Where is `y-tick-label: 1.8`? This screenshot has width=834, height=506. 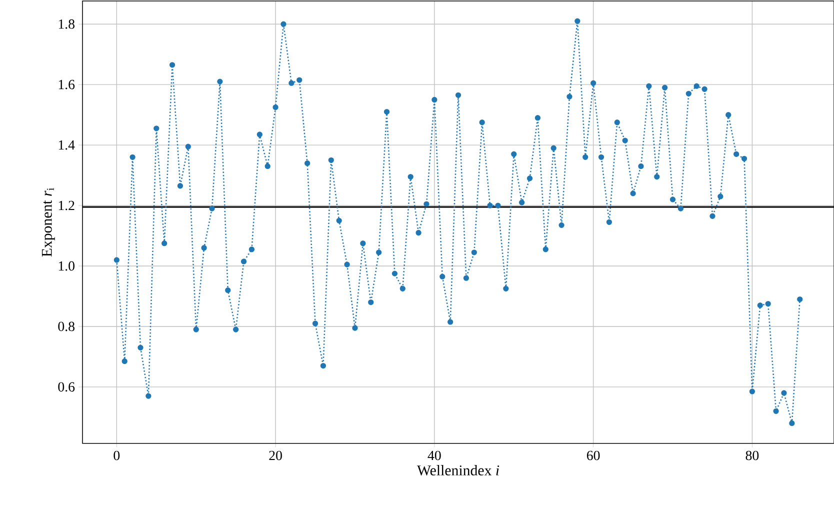 y-tick-label: 1.8 is located at coordinates (66, 24).